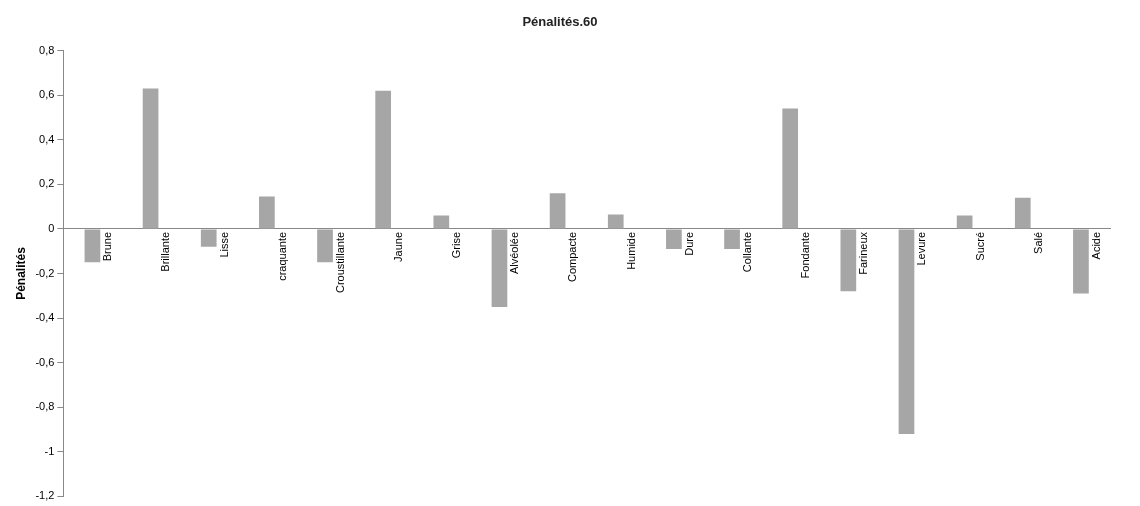 The width and height of the screenshot is (1140, 506). Describe the element at coordinates (339, 262) in the screenshot. I see `x-tick-label: Croustillante` at that location.